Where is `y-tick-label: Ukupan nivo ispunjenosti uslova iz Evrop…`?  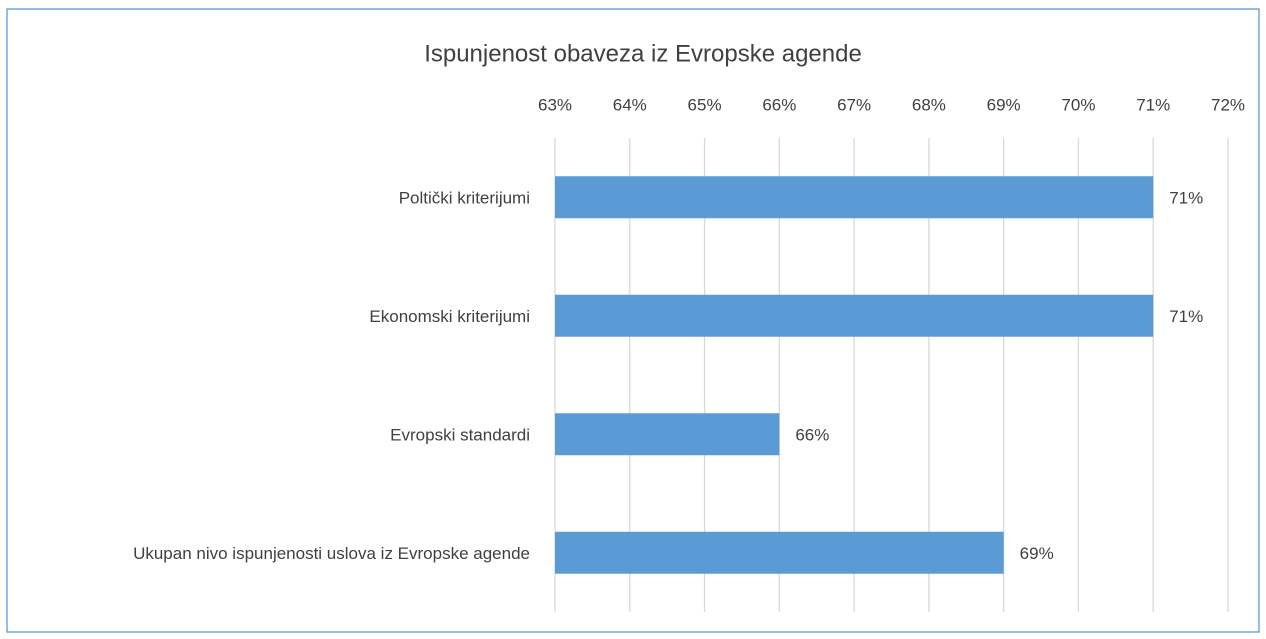
y-tick-label: Ukupan nivo ispunjenosti uslova iz Evrop… is located at coordinates (331, 553).